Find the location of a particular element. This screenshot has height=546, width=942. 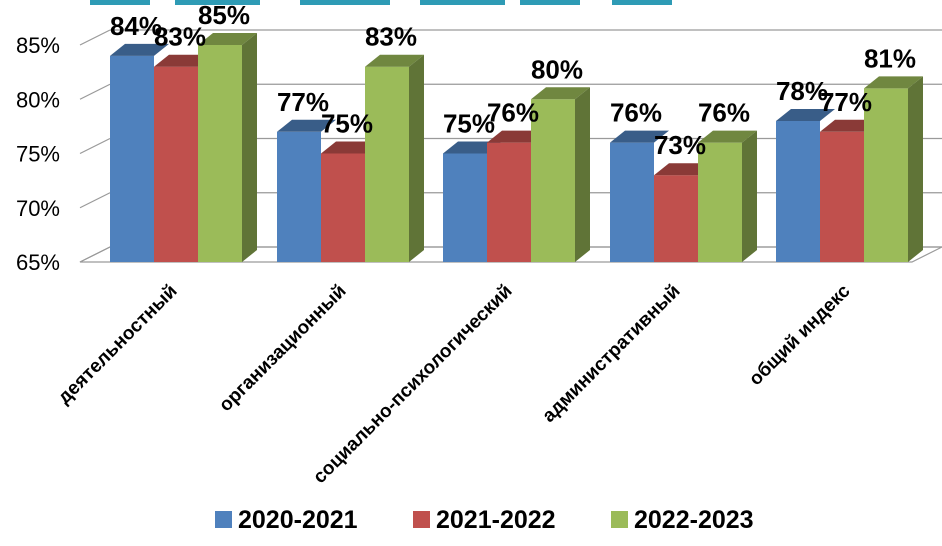

cropped-title-fragment is located at coordinates (381, 2).